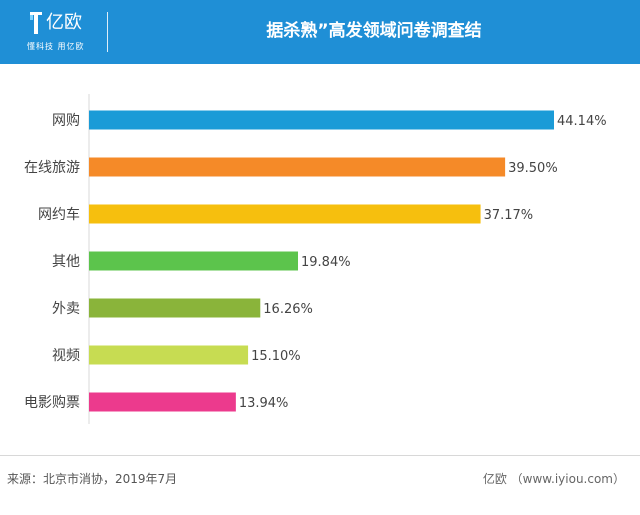 The height and width of the screenshot is (515, 640). What do you see at coordinates (66, 121) in the screenshot?
I see `category-label: 网购` at bounding box center [66, 121].